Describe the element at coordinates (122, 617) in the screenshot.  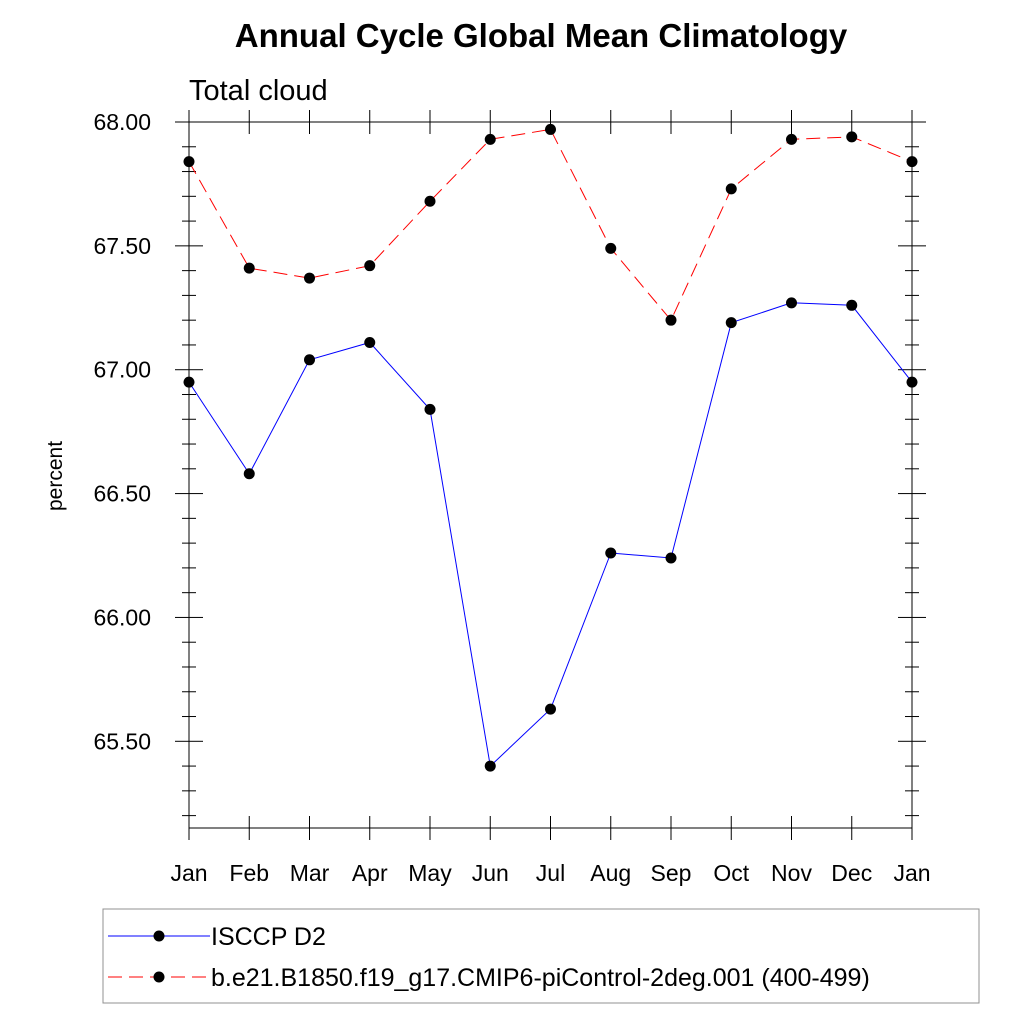
I see `y-tick-label: 66.00` at that location.